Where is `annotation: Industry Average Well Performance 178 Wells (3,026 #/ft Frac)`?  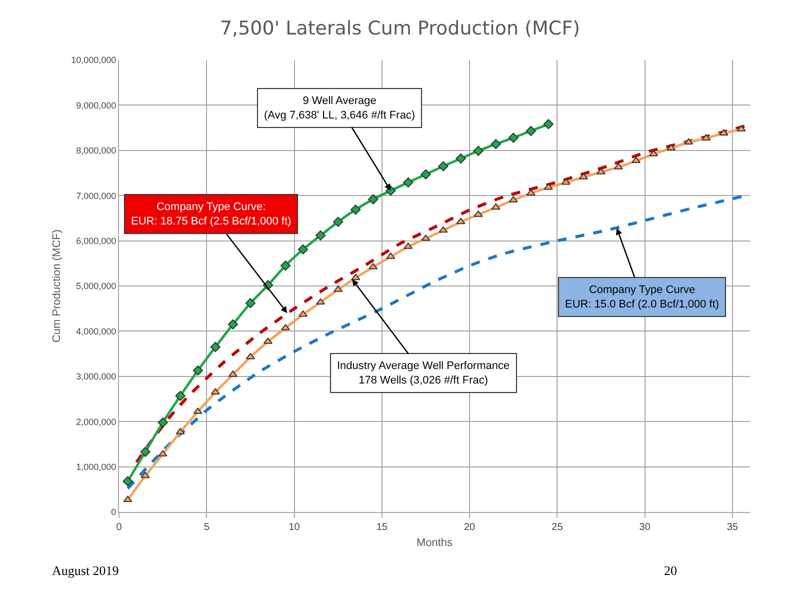
annotation: Industry Average Well Performance 178 Wells (3,026 #/ft Frac) is located at coordinates (423, 373).